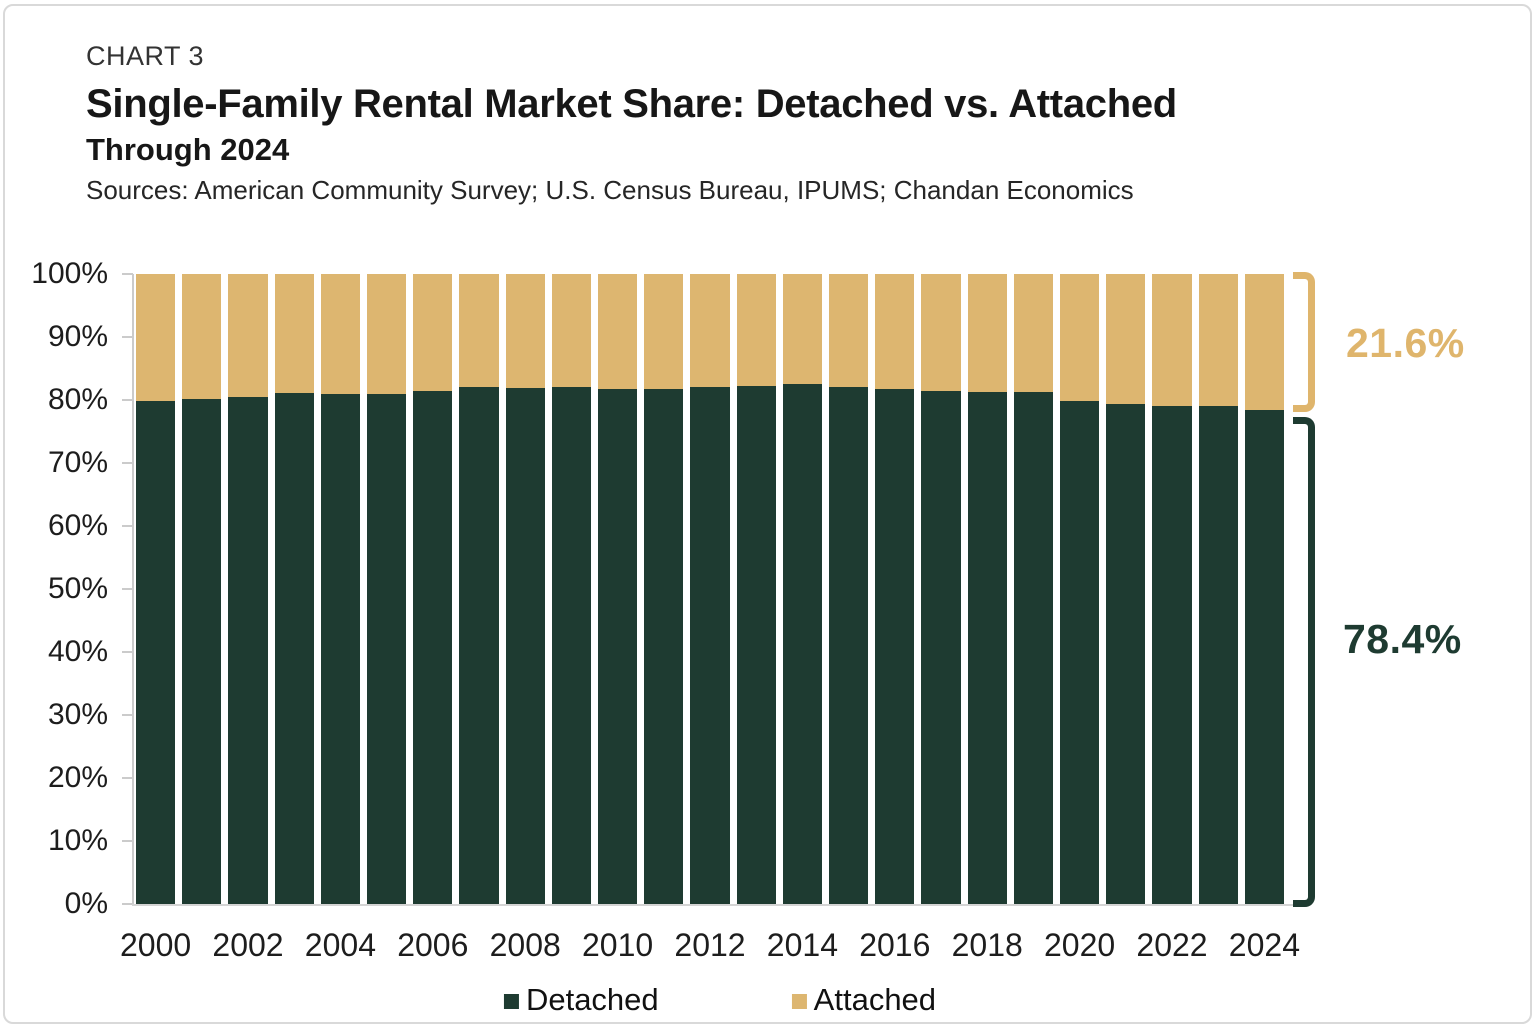  What do you see at coordinates (1172, 945) in the screenshot?
I see `x-tick-label-2022: 2022` at bounding box center [1172, 945].